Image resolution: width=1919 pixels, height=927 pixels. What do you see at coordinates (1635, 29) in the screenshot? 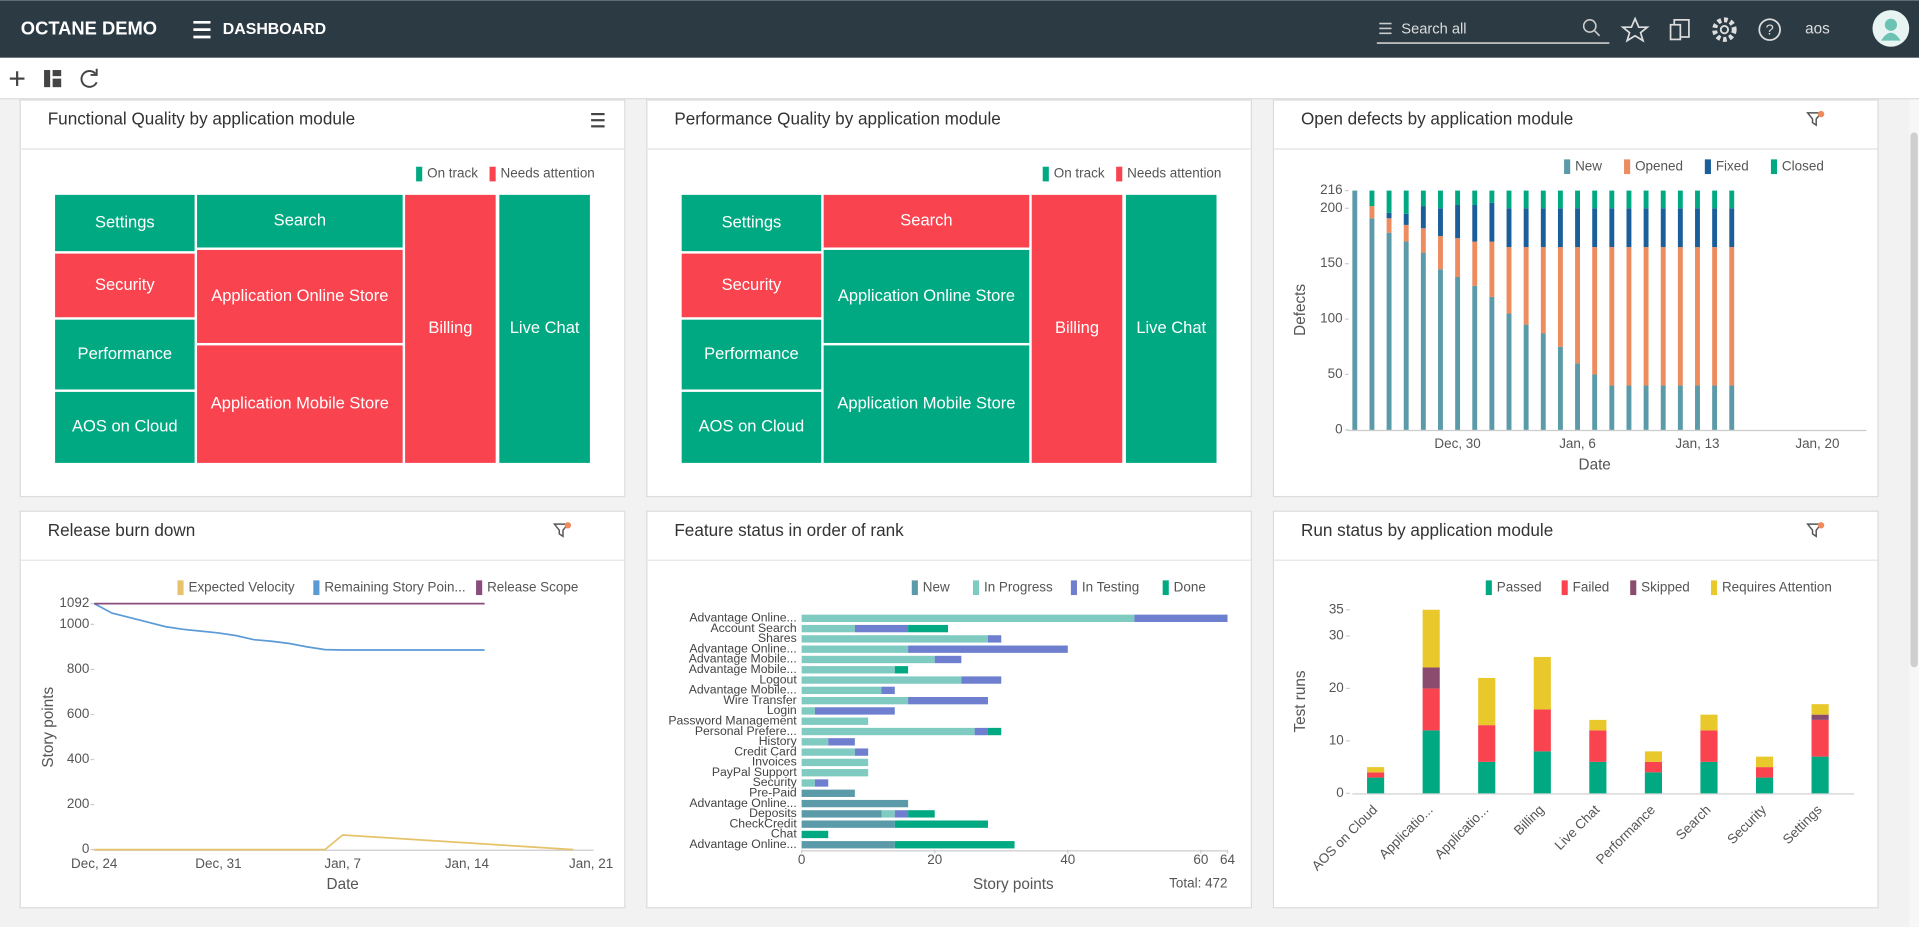
I see `favorites-icon` at bounding box center [1635, 29].